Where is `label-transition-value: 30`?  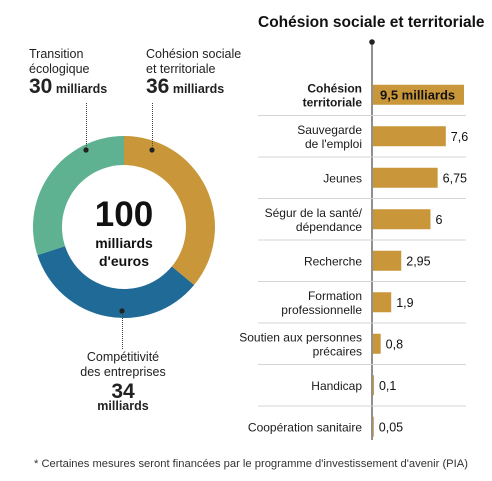
label-transition-value: 30 is located at coordinates (41, 86).